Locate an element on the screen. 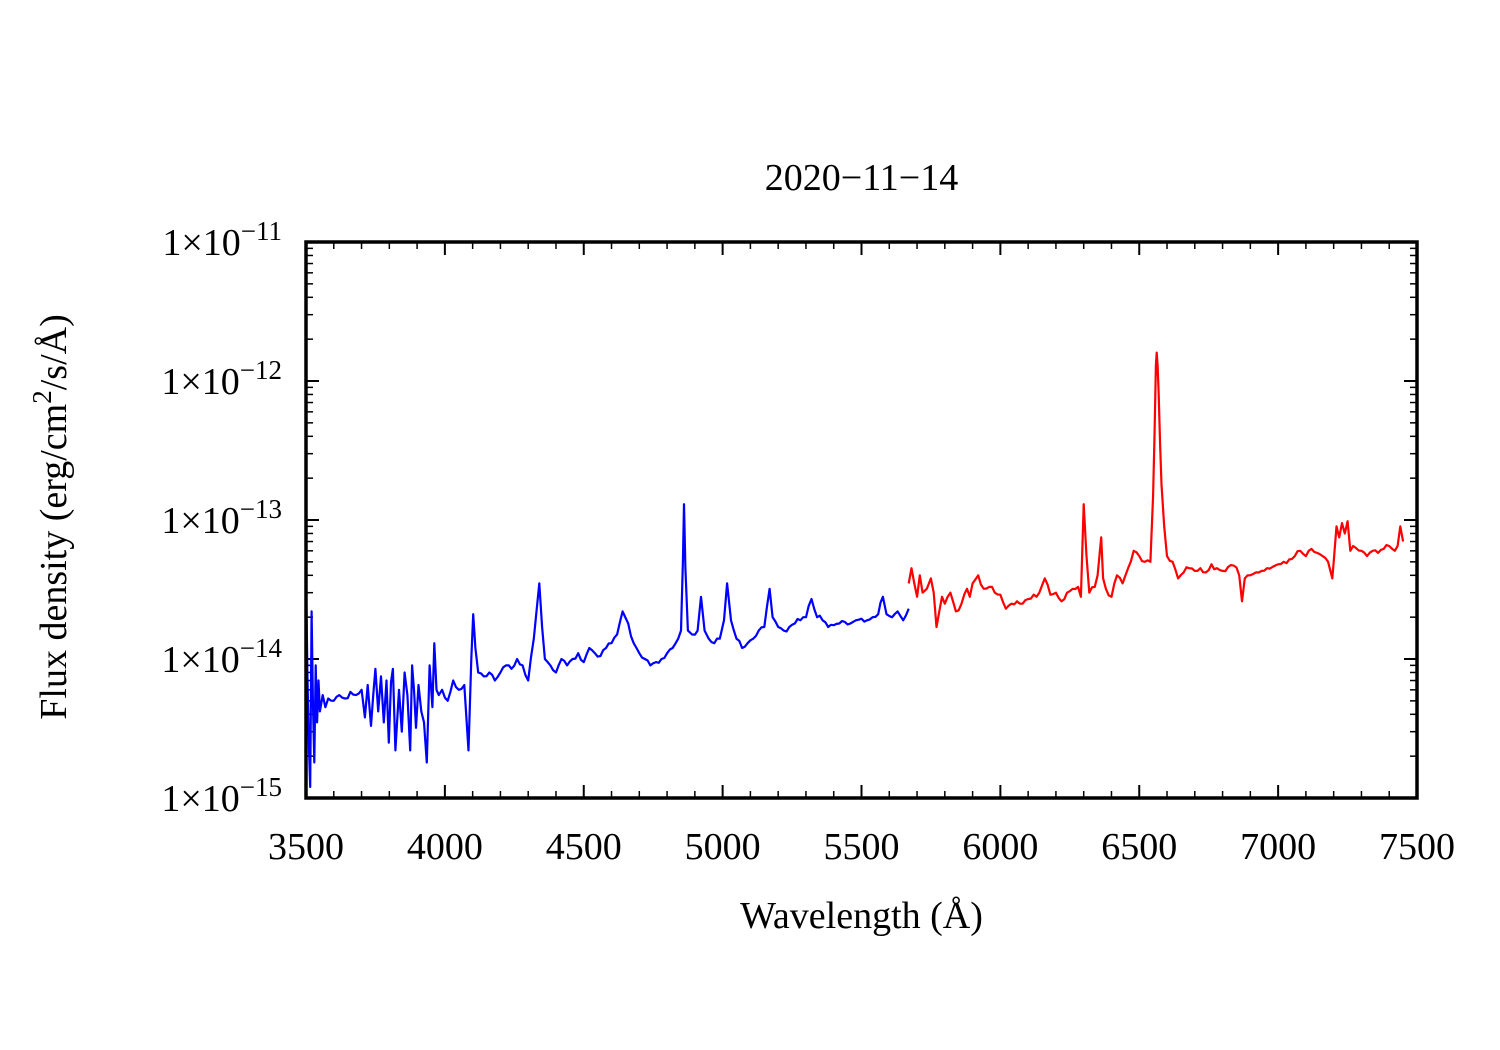  x-tick-label: 5000 is located at coordinates (723, 847).